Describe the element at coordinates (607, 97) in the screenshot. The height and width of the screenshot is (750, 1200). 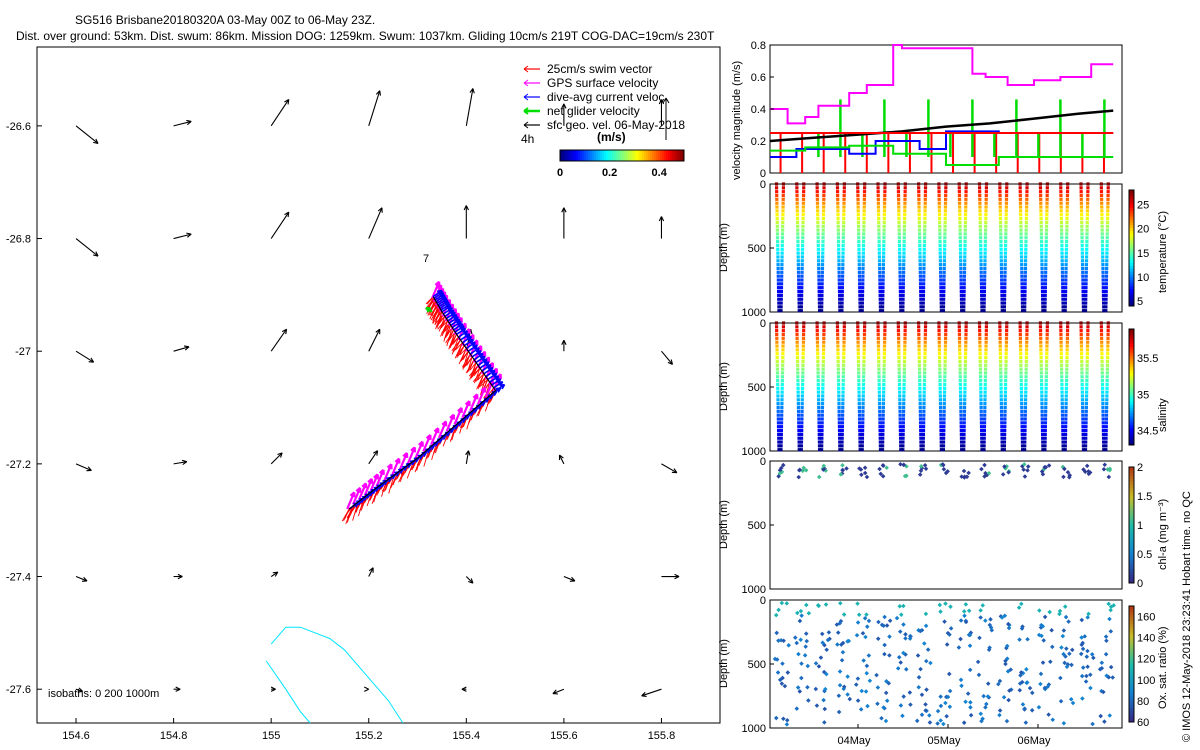
I see `svg-text: dive-avg current veloc.` at that location.